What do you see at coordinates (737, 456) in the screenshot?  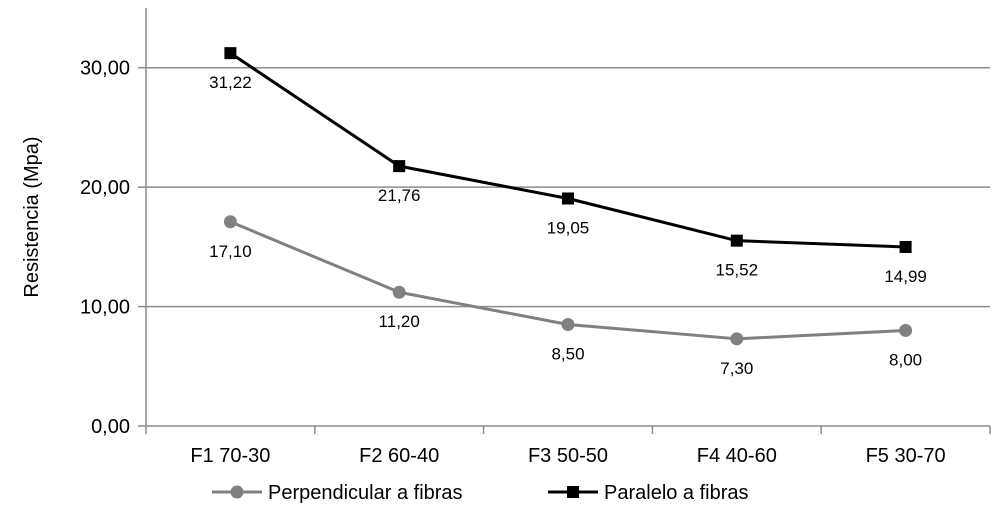 I see `x-tick-label-3: F4 40-60` at bounding box center [737, 456].